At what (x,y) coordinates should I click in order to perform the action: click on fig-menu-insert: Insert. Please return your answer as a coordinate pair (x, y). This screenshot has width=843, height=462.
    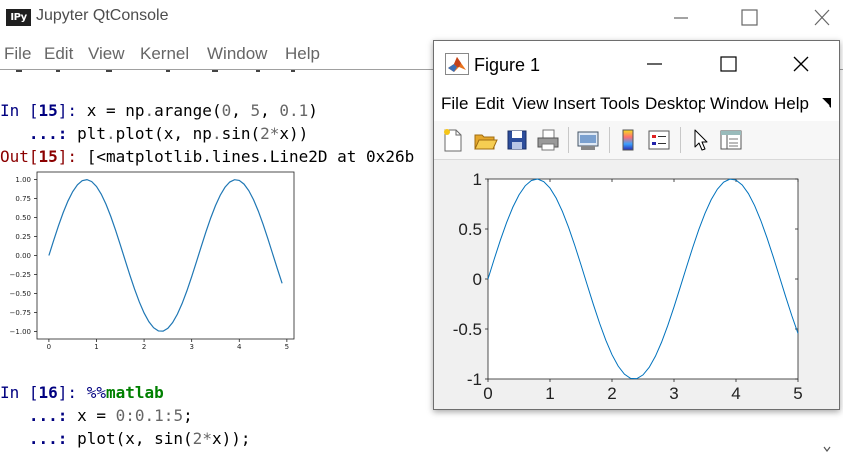
    Looking at the image, I should click on (574, 103).